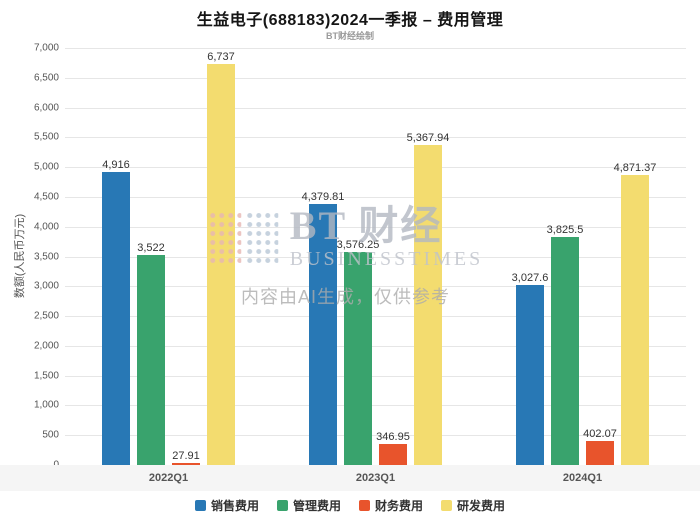 The height and width of the screenshot is (524, 700). What do you see at coordinates (46, 316) in the screenshot?
I see `y-tick-label: 2,500` at bounding box center [46, 316].